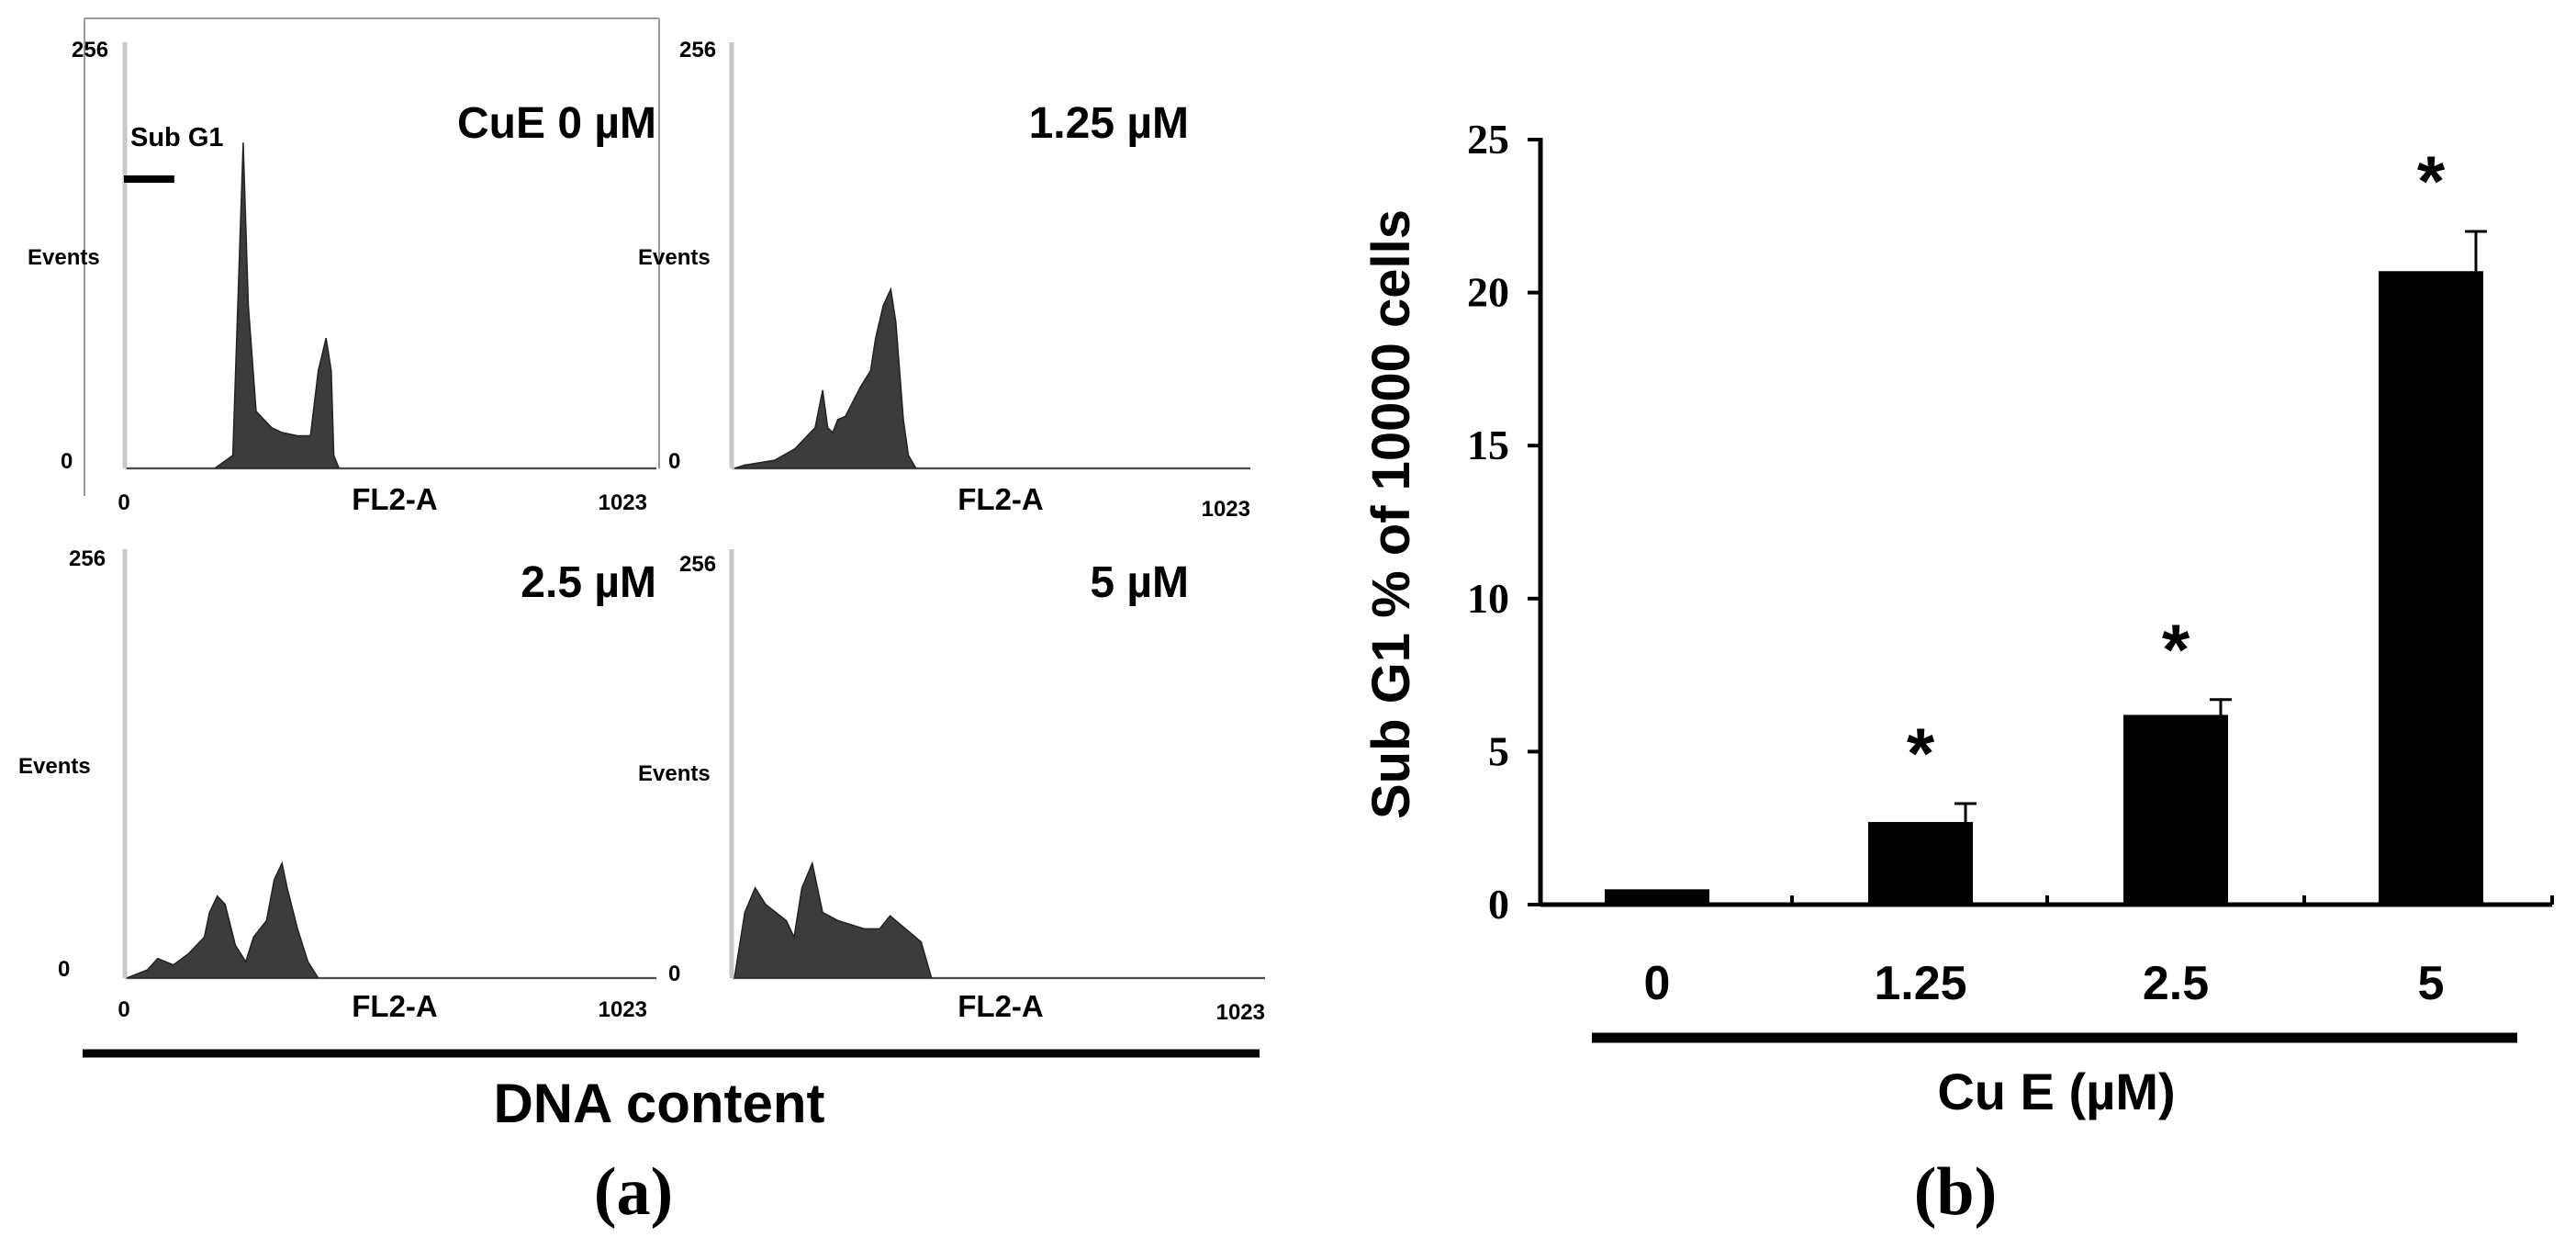  What do you see at coordinates (1498, 904) in the screenshot?
I see `y-tick-label: 0` at bounding box center [1498, 904].